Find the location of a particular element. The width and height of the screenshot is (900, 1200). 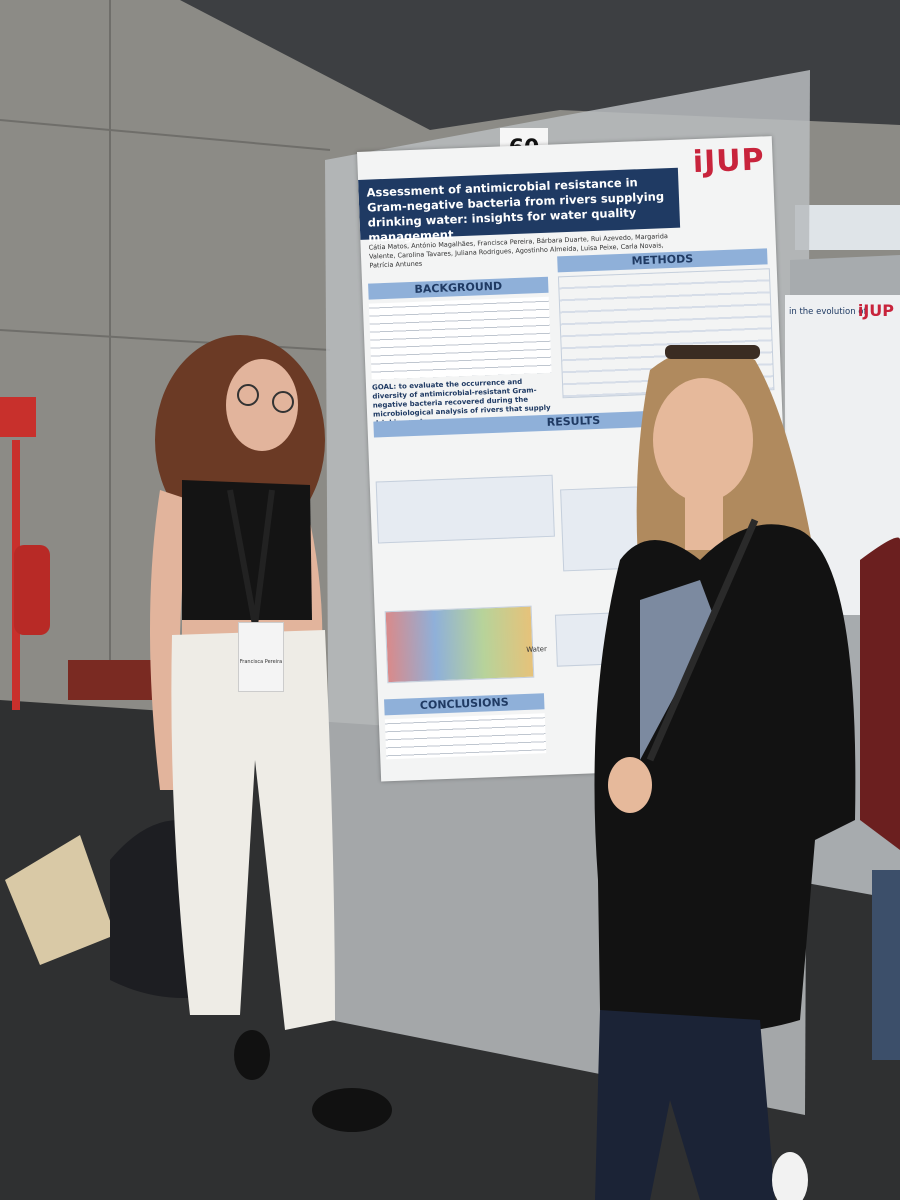

wall-seam is located at coordinates (165, 135).